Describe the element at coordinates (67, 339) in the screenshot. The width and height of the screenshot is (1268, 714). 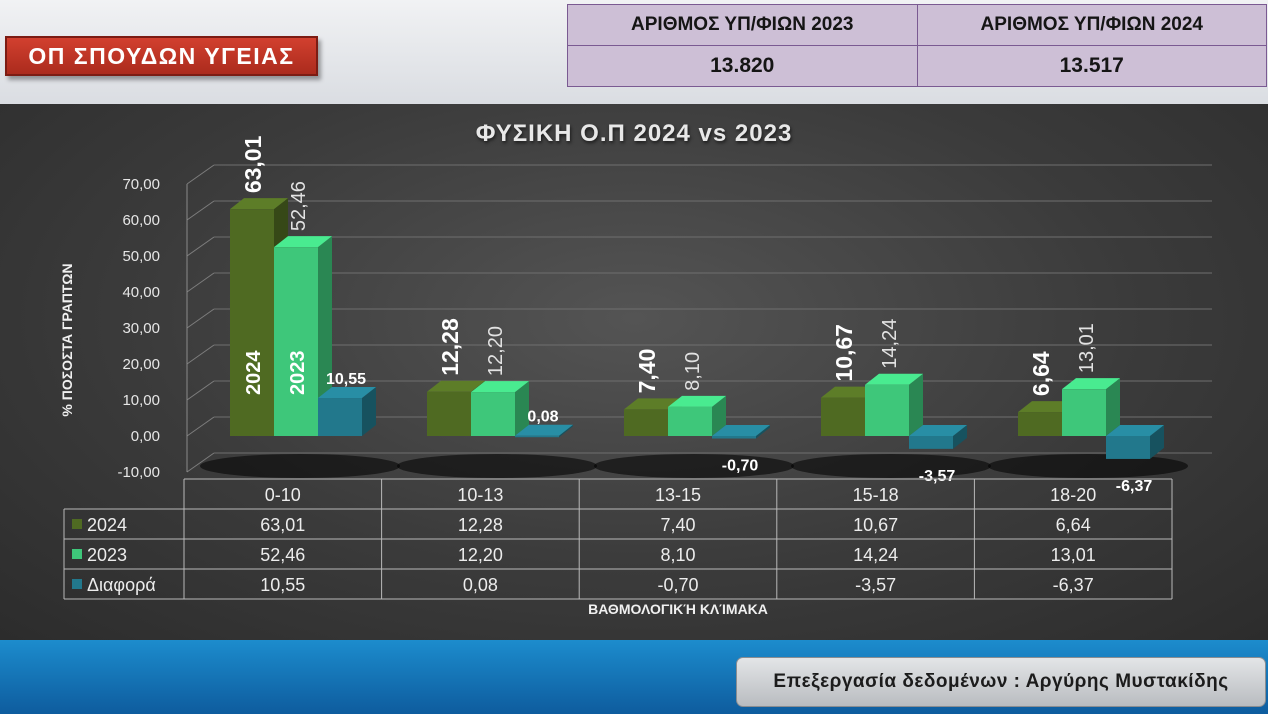
I see `y-axis-title: % ΠΟΣΟΣΤΑ ΓΡΑΠΤΩΝ` at that location.